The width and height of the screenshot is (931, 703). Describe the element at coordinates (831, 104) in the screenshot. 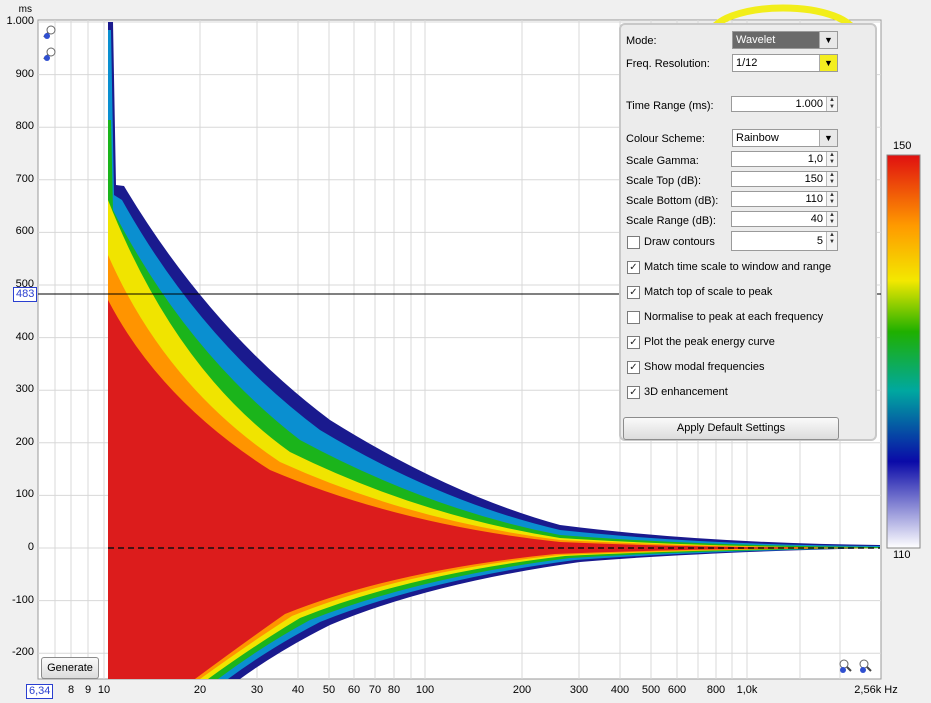

I see `time-range-spinner: ▲ ▼` at that location.